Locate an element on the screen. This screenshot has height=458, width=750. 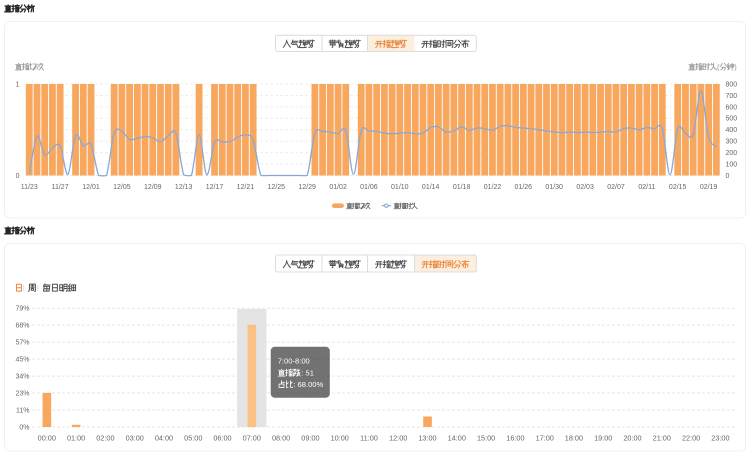
svg-text: 200 is located at coordinates (732, 153).